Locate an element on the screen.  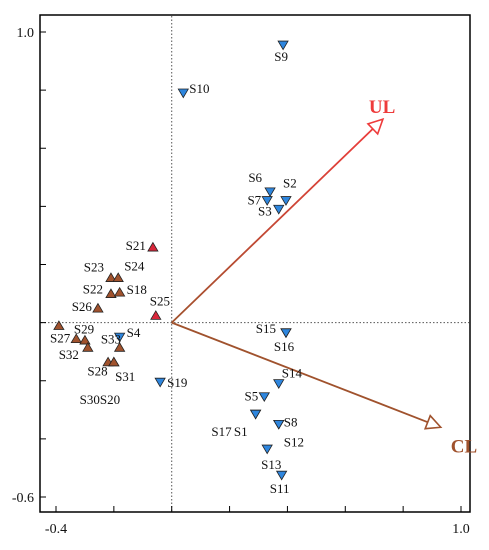
y-tick-label: 1.0 is located at coordinates (26, 33).